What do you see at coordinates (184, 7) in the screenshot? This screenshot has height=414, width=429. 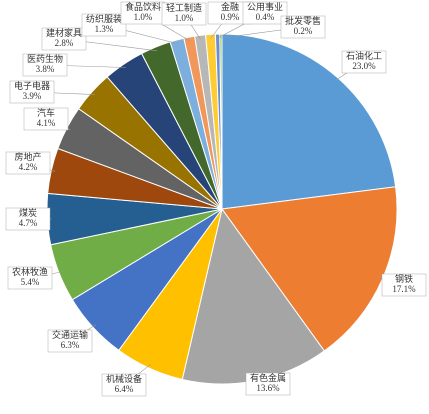 I see `category-label: 轻工制造` at bounding box center [184, 7].